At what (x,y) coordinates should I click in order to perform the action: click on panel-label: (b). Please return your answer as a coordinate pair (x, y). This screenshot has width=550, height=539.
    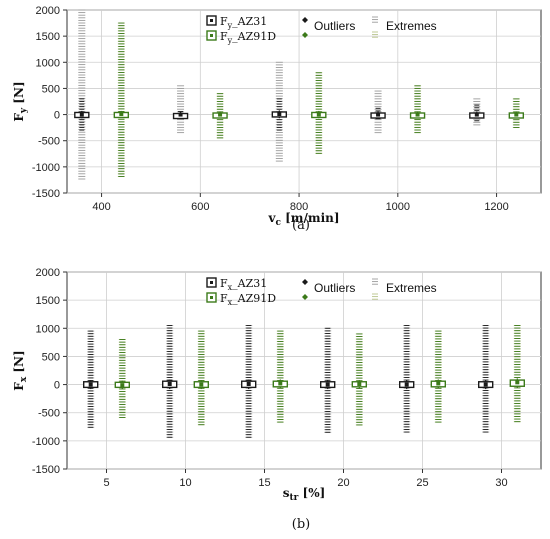
    Looking at the image, I should click on (301, 524).